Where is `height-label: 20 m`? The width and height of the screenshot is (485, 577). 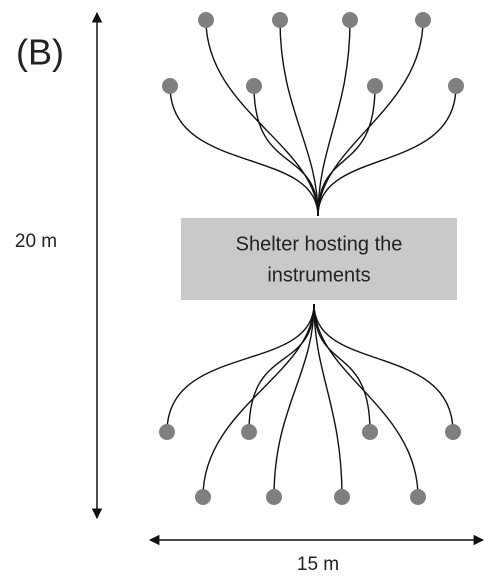
height-label: 20 m is located at coordinates (36, 241).